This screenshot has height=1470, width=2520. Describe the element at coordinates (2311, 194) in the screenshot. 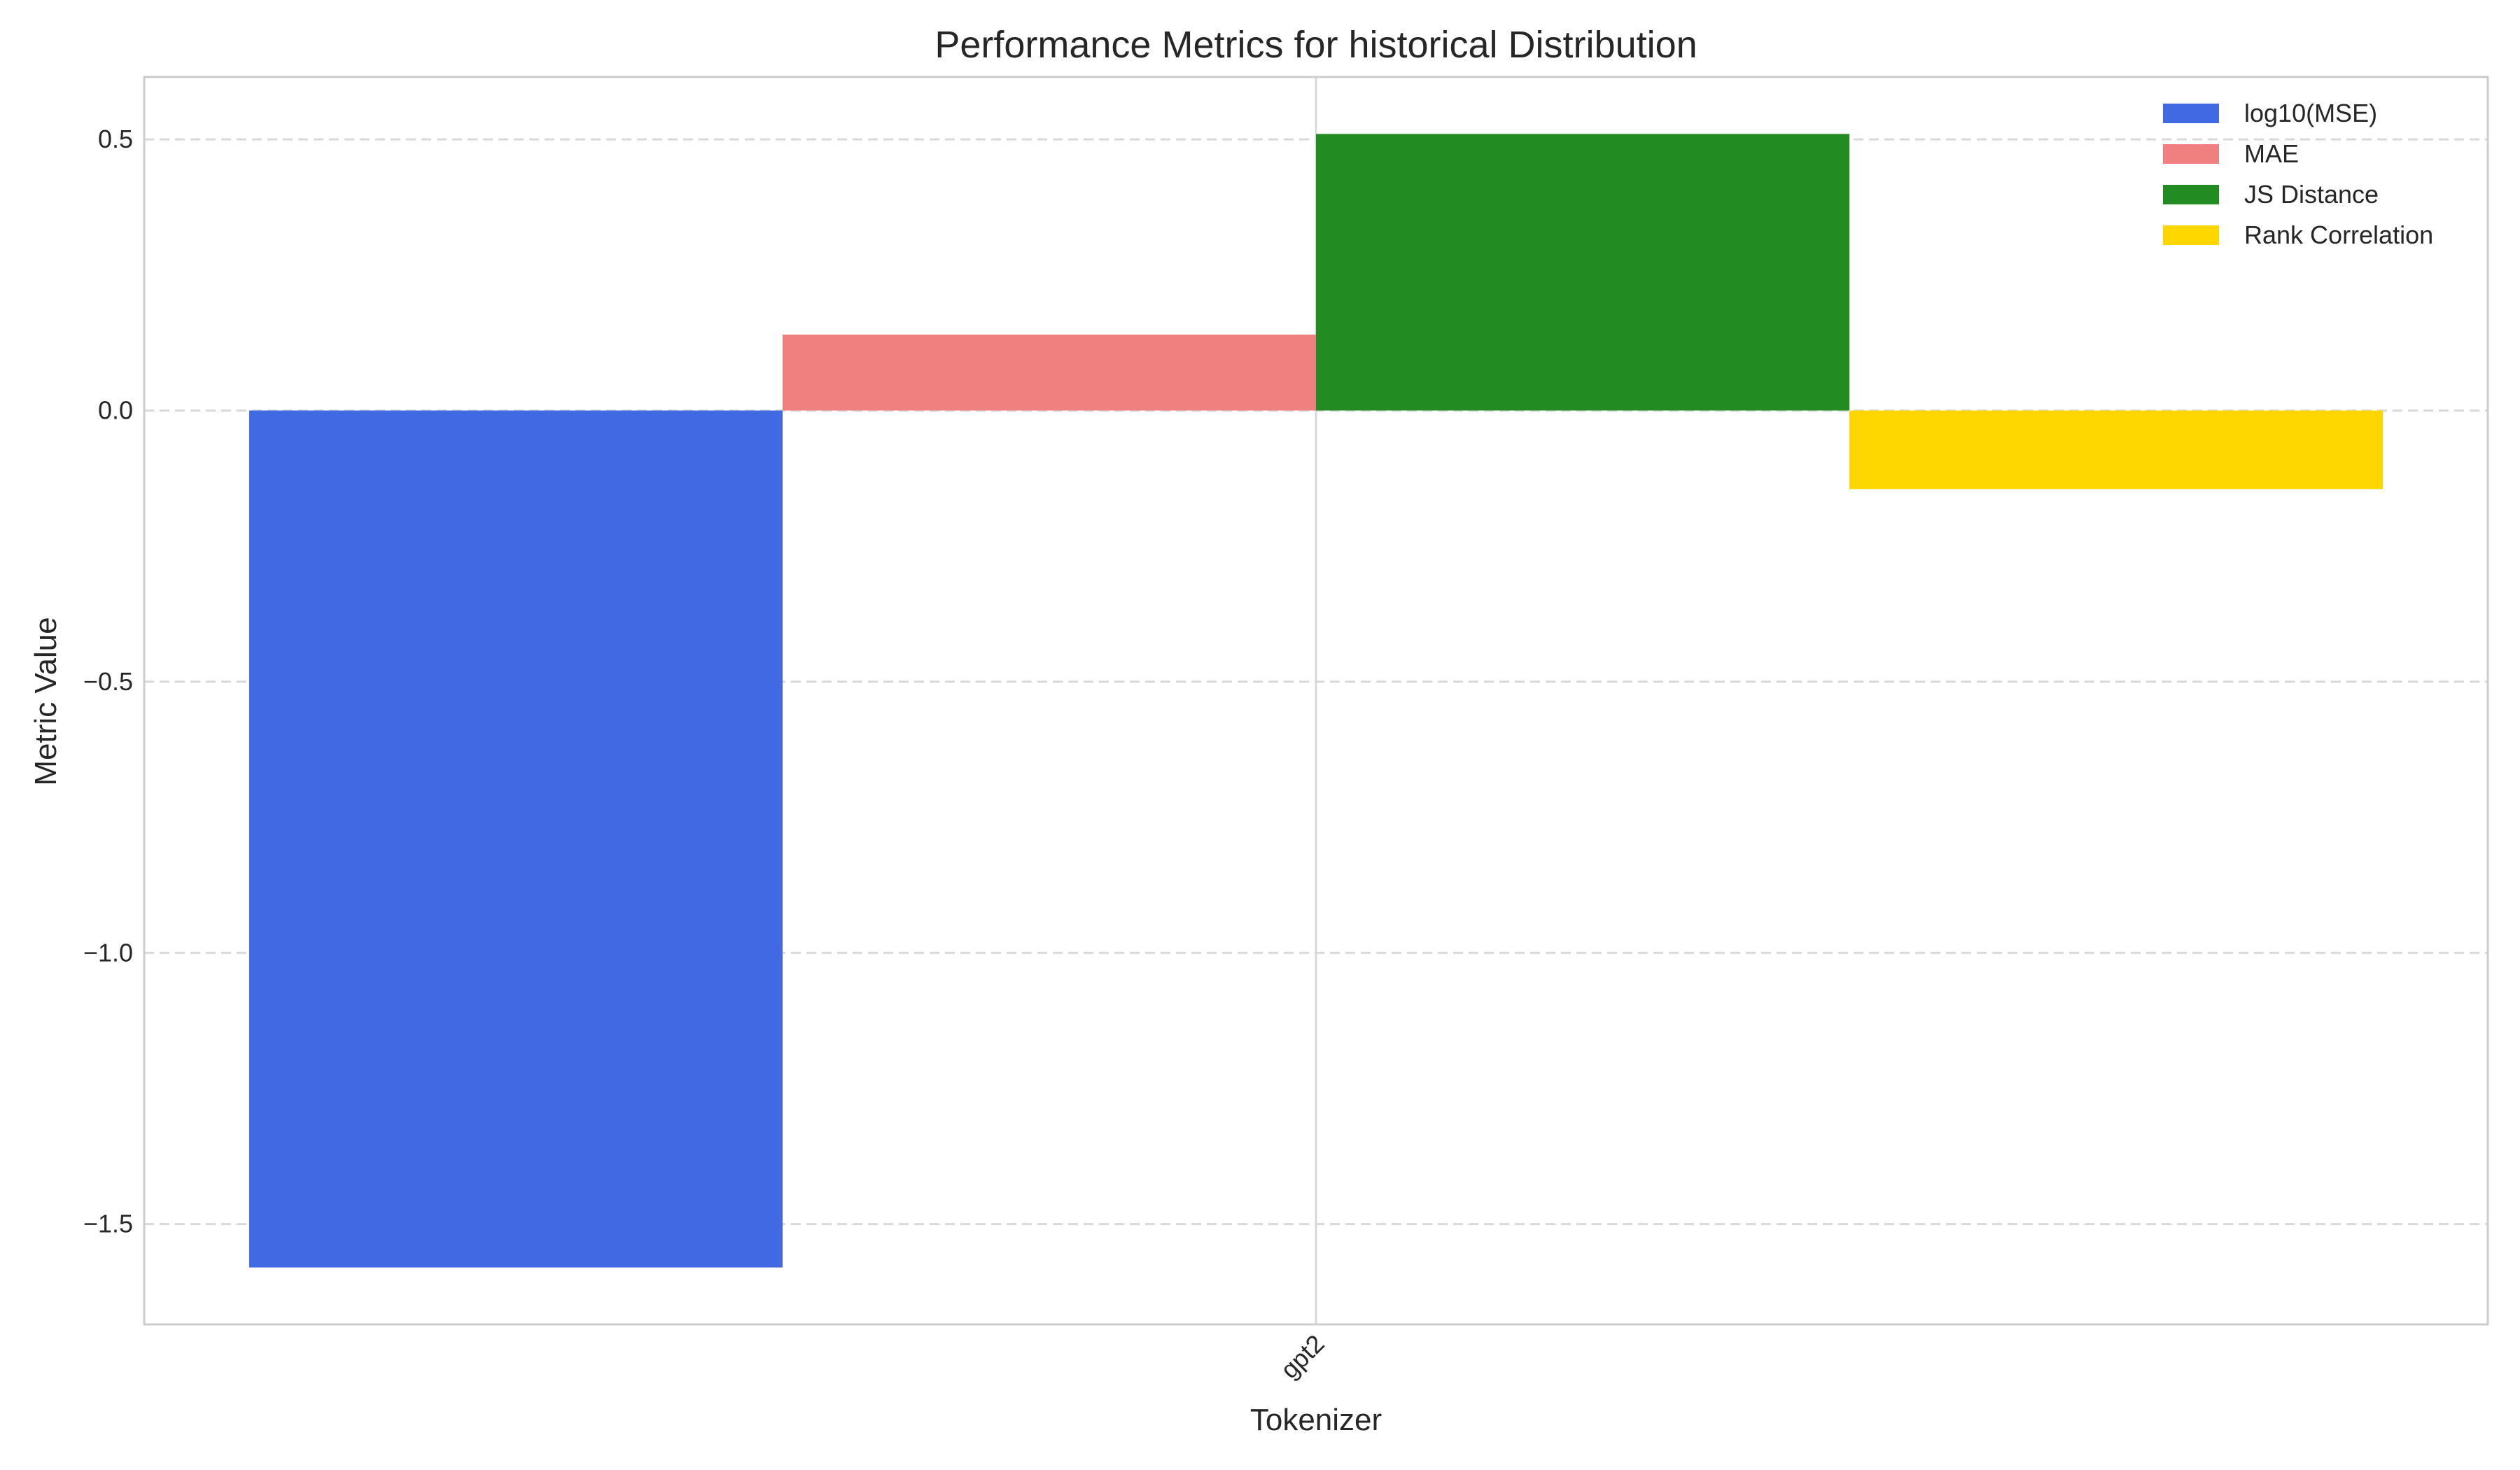

I see `legend-label: JS Distance` at that location.